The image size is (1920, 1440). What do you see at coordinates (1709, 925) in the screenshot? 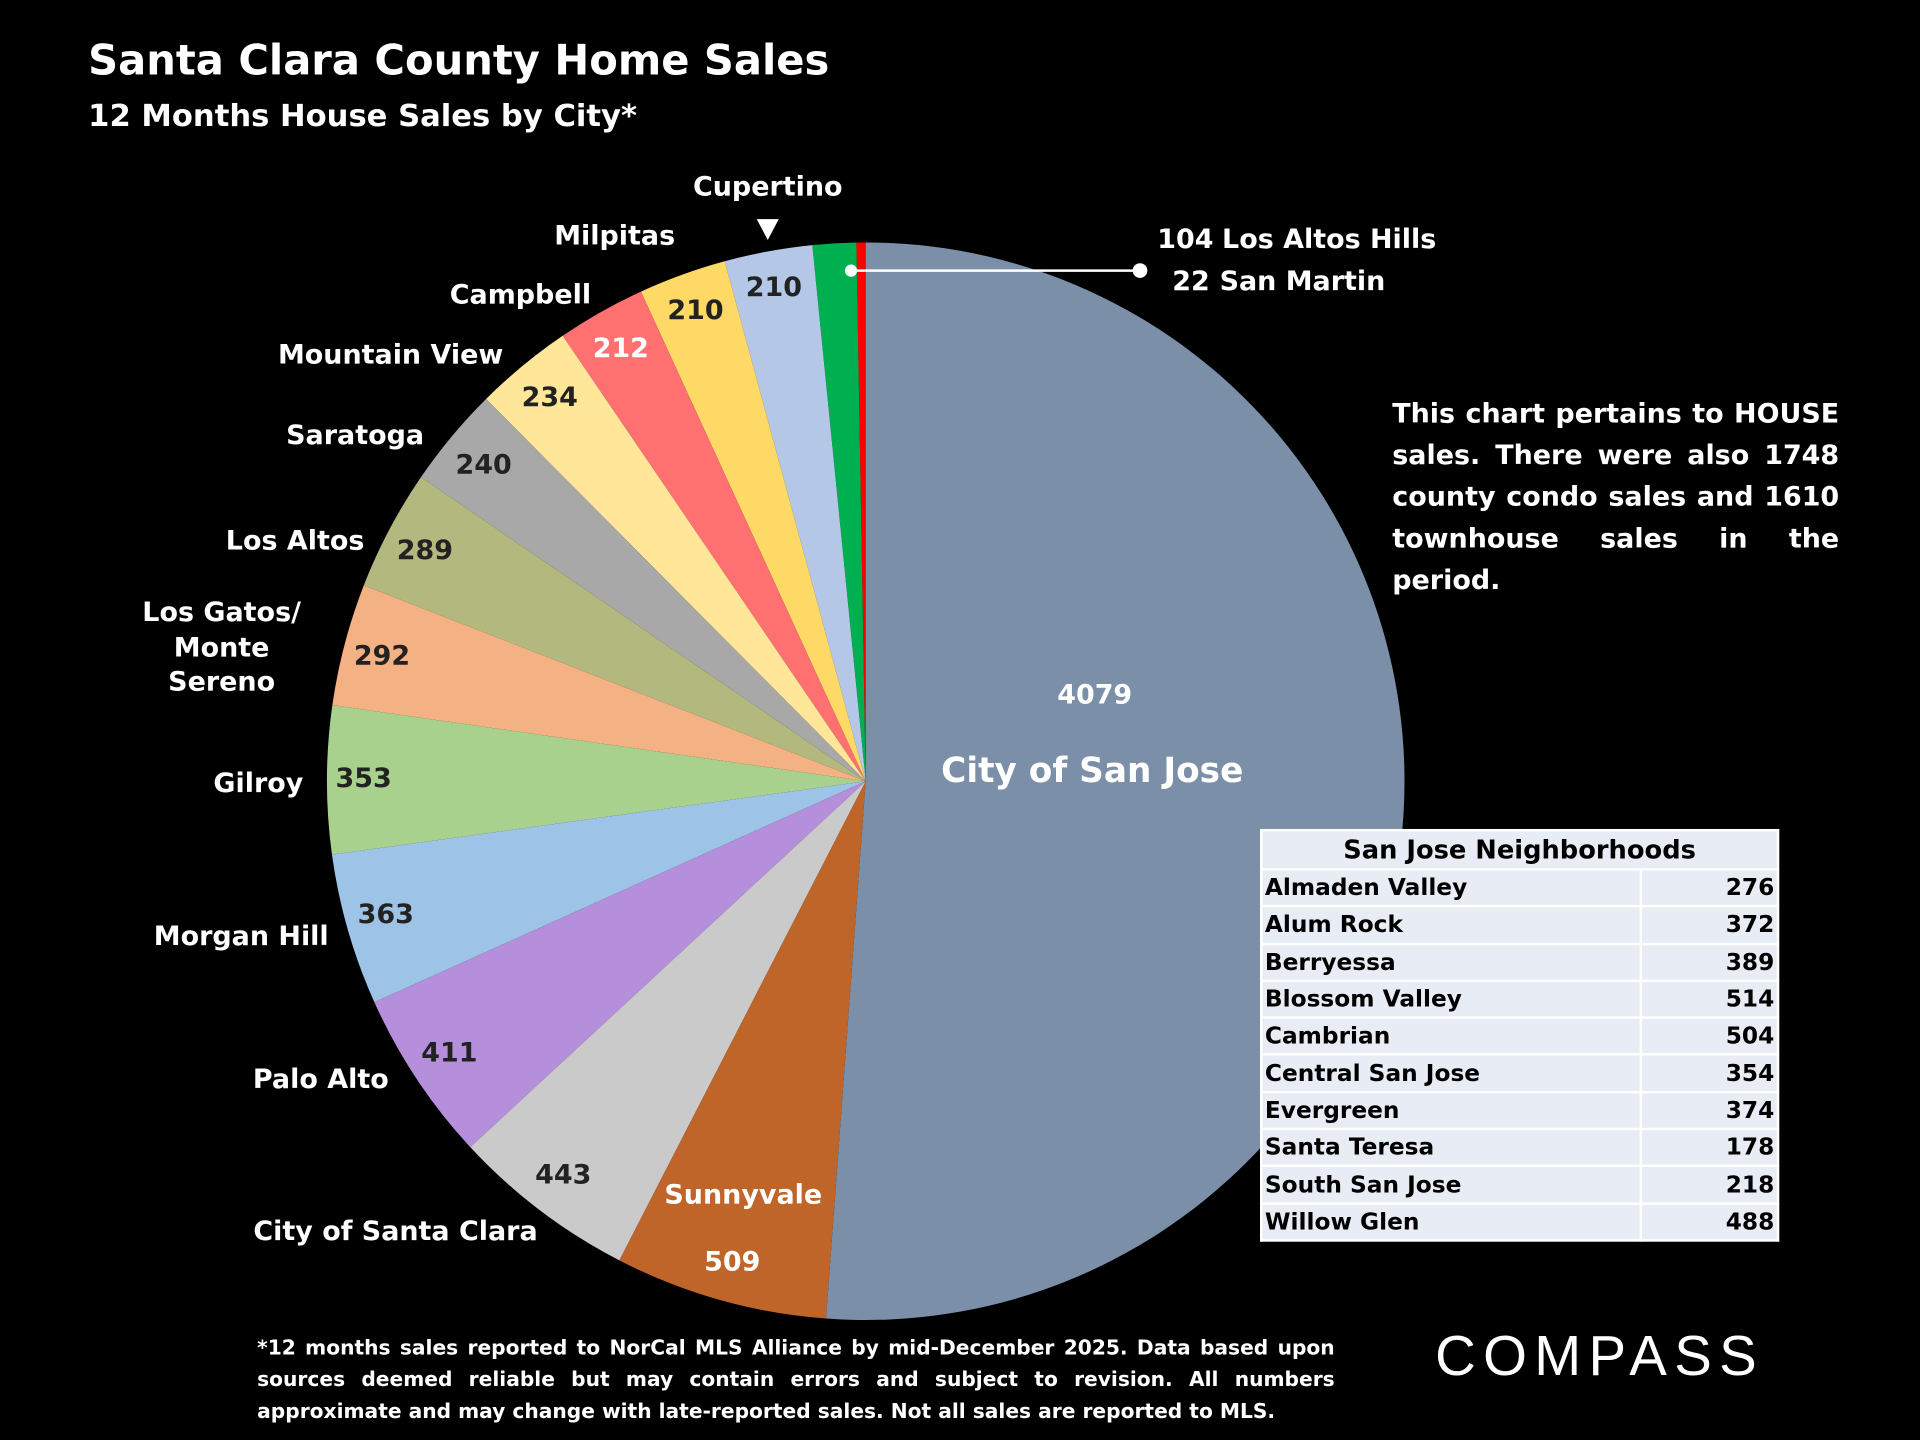
I see `sales-count: 372` at bounding box center [1709, 925].